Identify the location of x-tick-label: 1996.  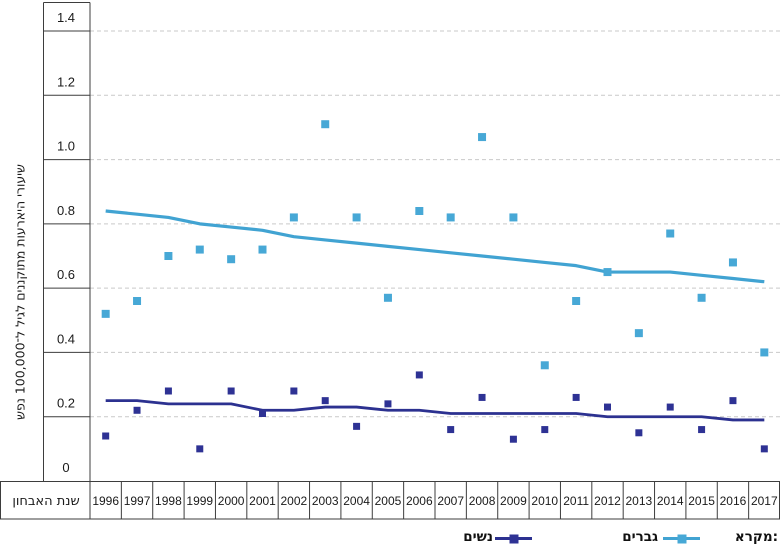
(105, 501).